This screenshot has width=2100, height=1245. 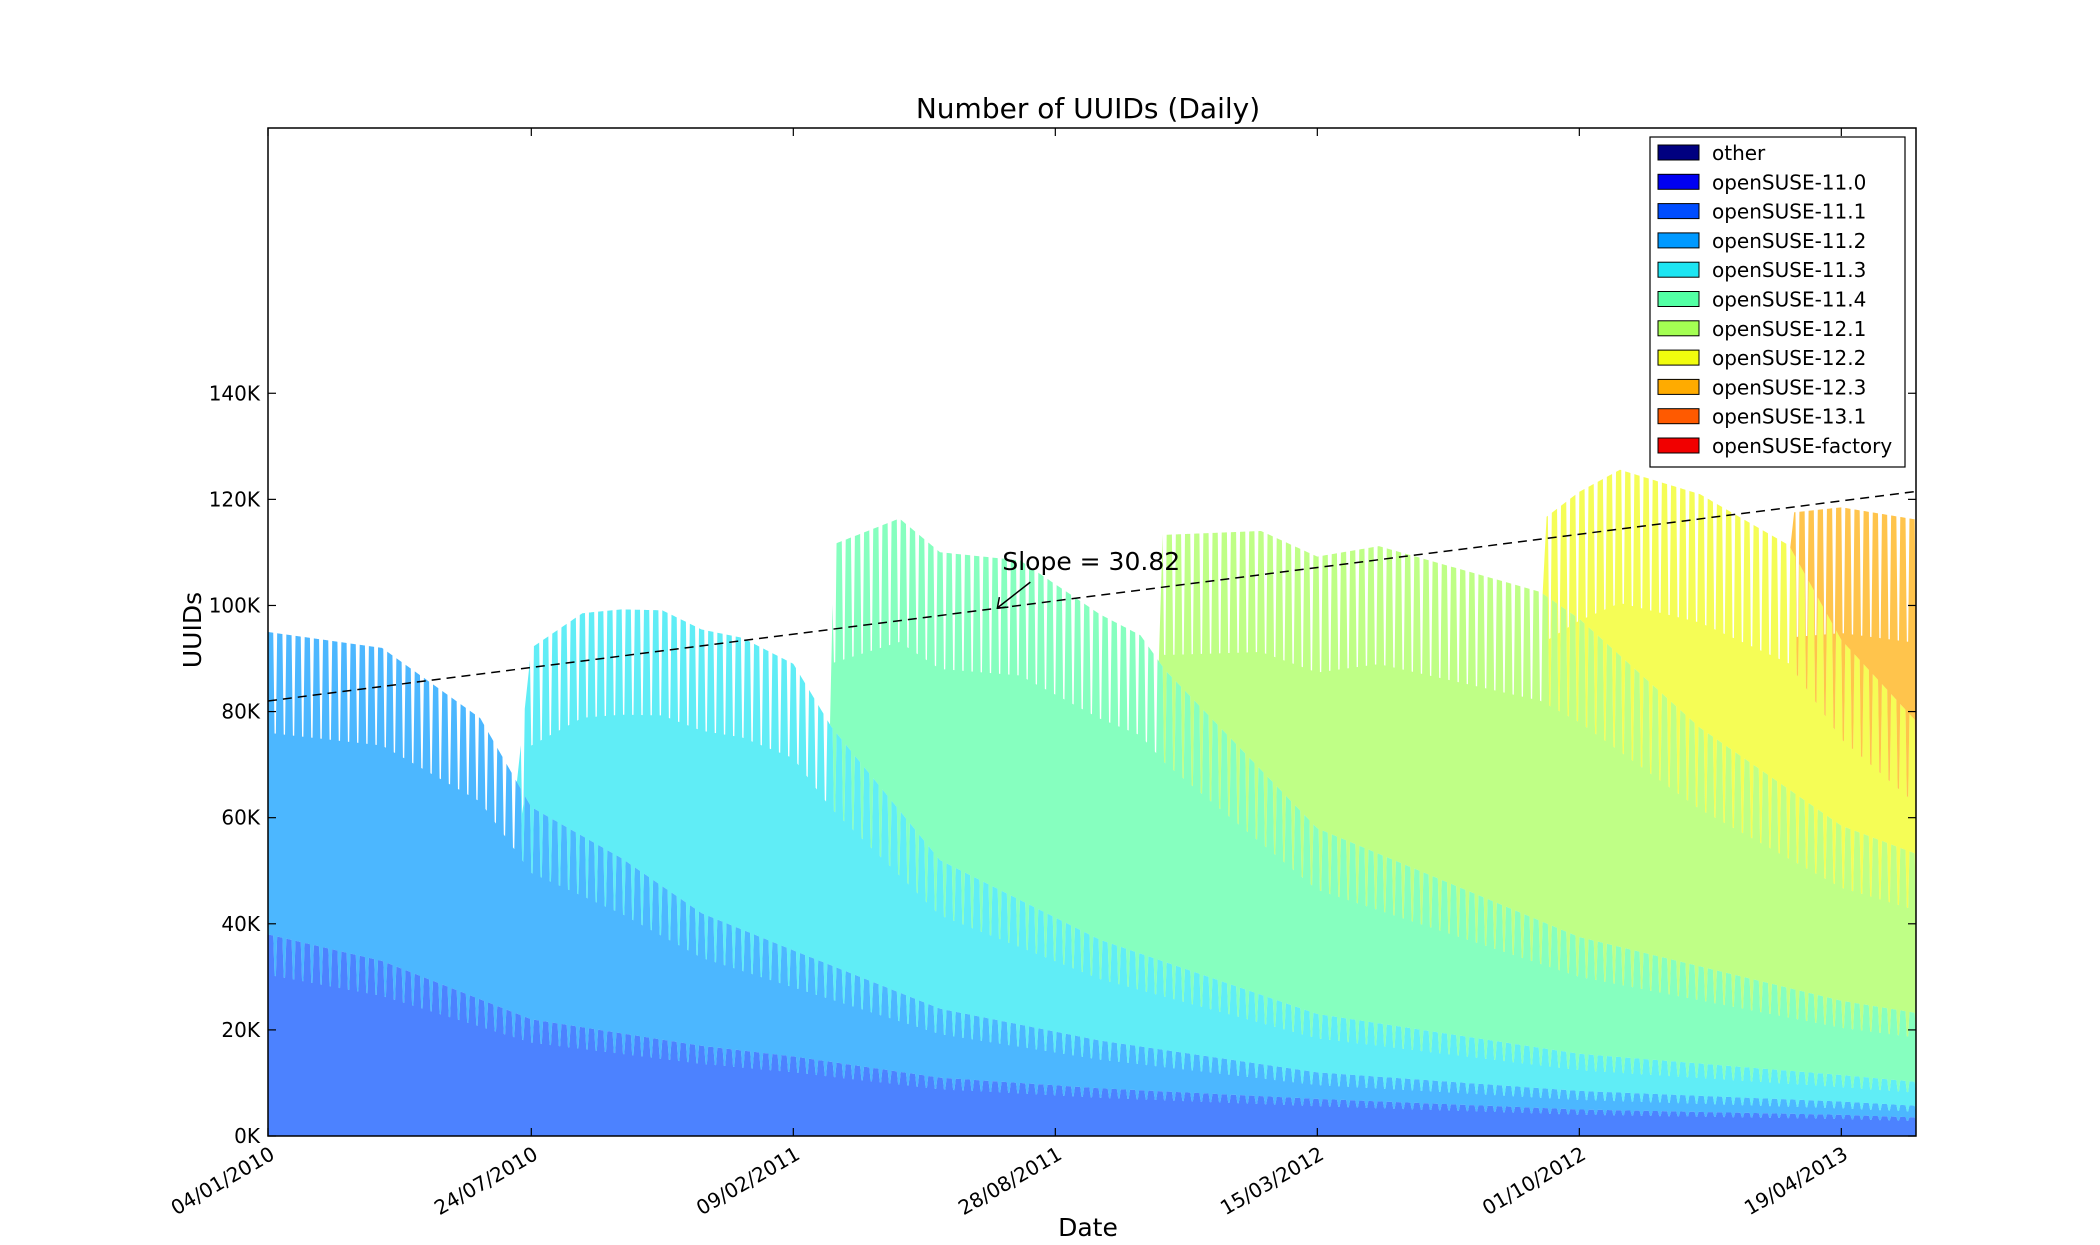 I want to click on trend-line, so click(x=1092, y=596).